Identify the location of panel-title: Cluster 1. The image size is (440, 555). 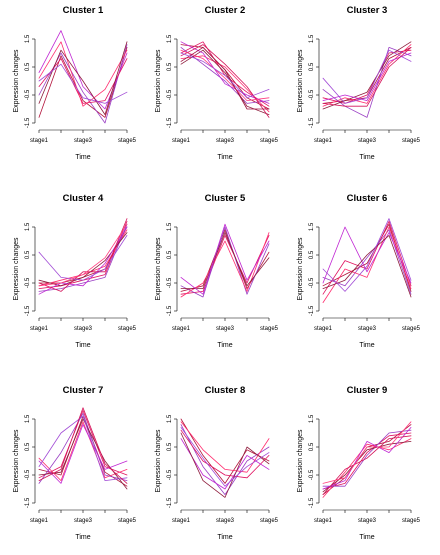
(83, 10).